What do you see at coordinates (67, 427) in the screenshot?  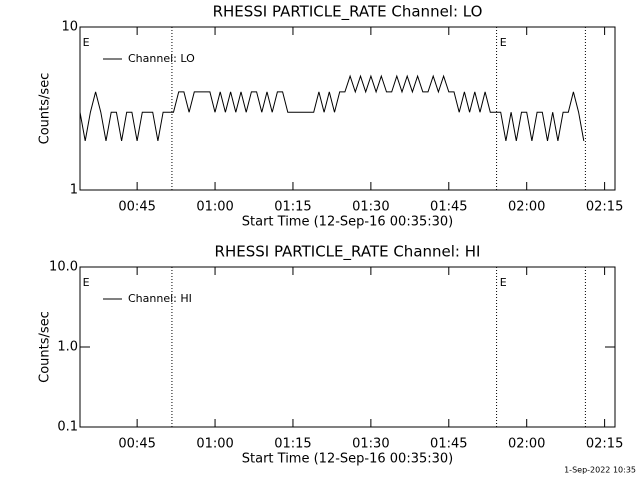 I see `y-tick-label: 0.1` at bounding box center [67, 427].